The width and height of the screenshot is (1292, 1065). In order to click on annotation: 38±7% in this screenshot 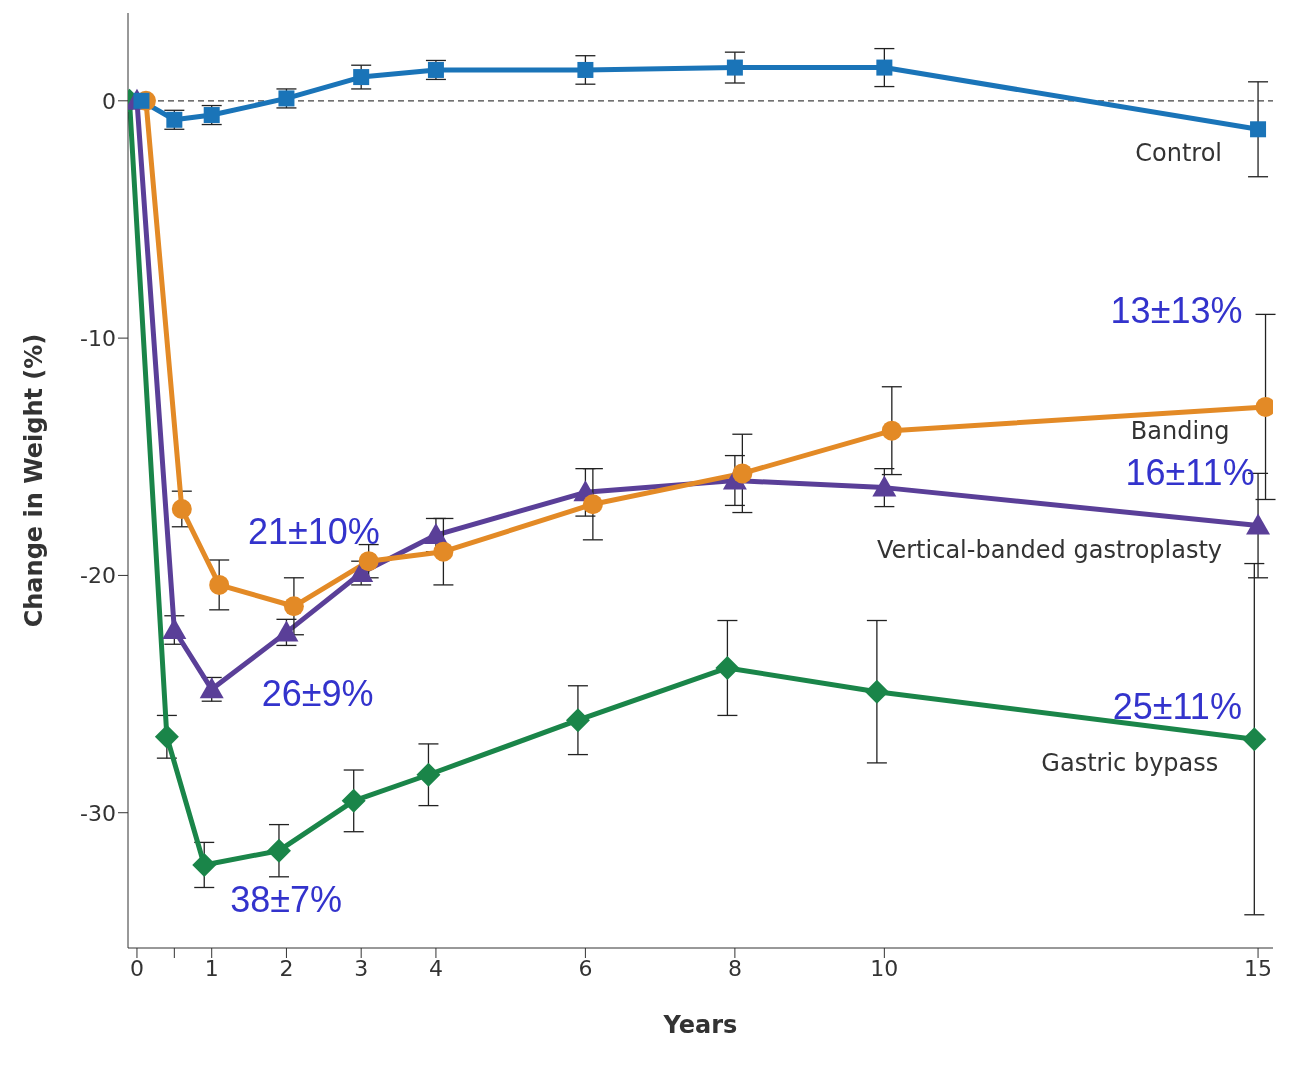, I will do `click(286, 900)`.